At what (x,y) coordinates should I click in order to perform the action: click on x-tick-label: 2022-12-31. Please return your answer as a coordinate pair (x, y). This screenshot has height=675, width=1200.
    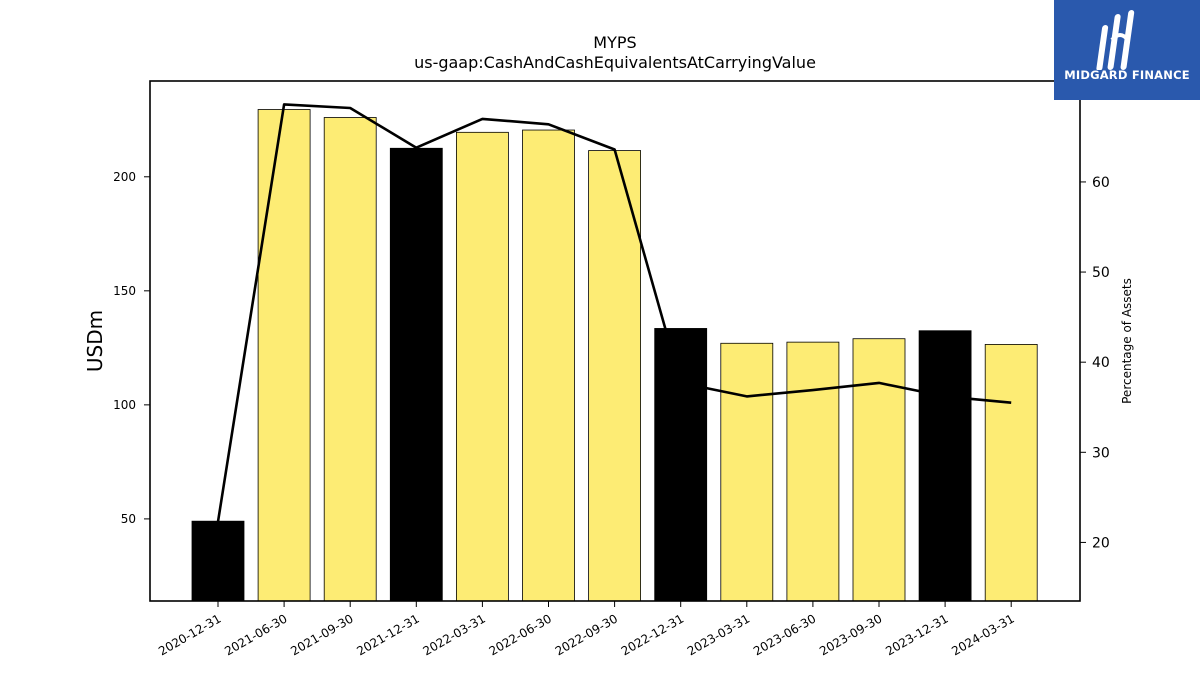
    Looking at the image, I should click on (652, 634).